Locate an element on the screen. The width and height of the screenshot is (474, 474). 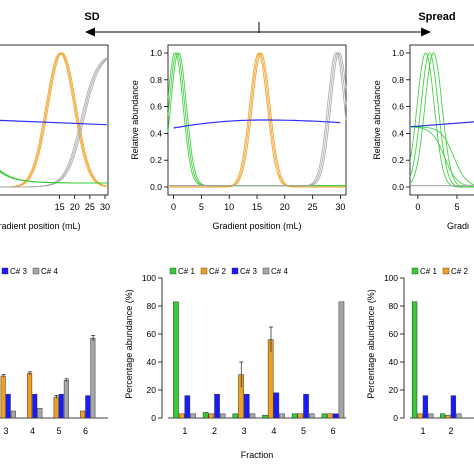
header-label-left: SD is located at coordinates (91, 17).